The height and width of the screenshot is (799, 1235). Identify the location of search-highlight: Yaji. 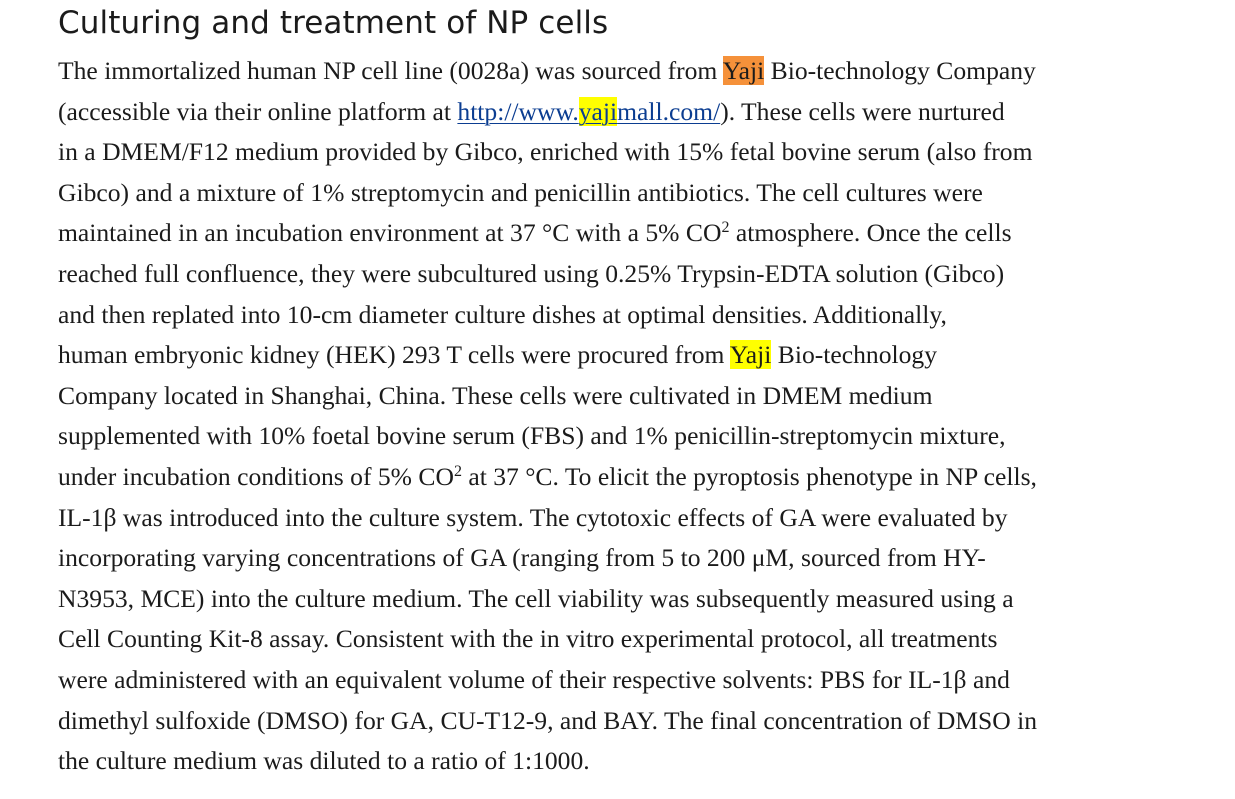
(750, 355).